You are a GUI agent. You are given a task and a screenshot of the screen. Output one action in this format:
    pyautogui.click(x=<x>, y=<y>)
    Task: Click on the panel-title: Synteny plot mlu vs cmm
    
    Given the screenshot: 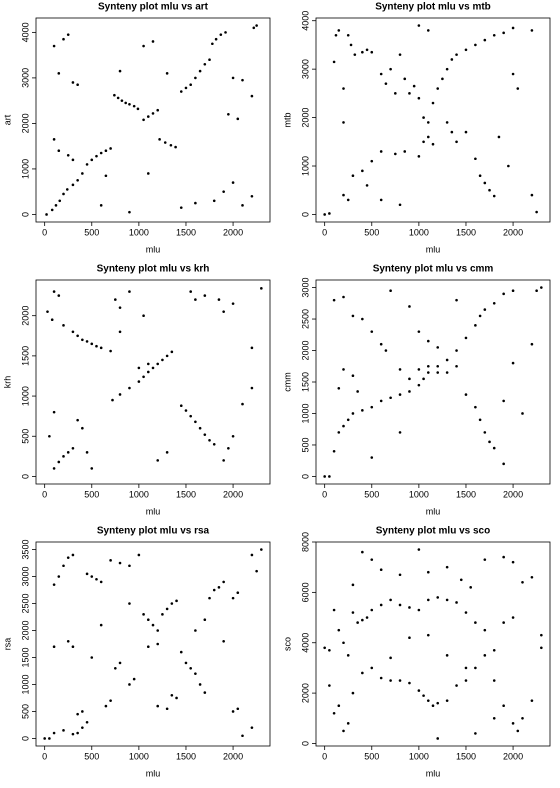 What is the action you would take?
    pyautogui.click(x=433, y=269)
    